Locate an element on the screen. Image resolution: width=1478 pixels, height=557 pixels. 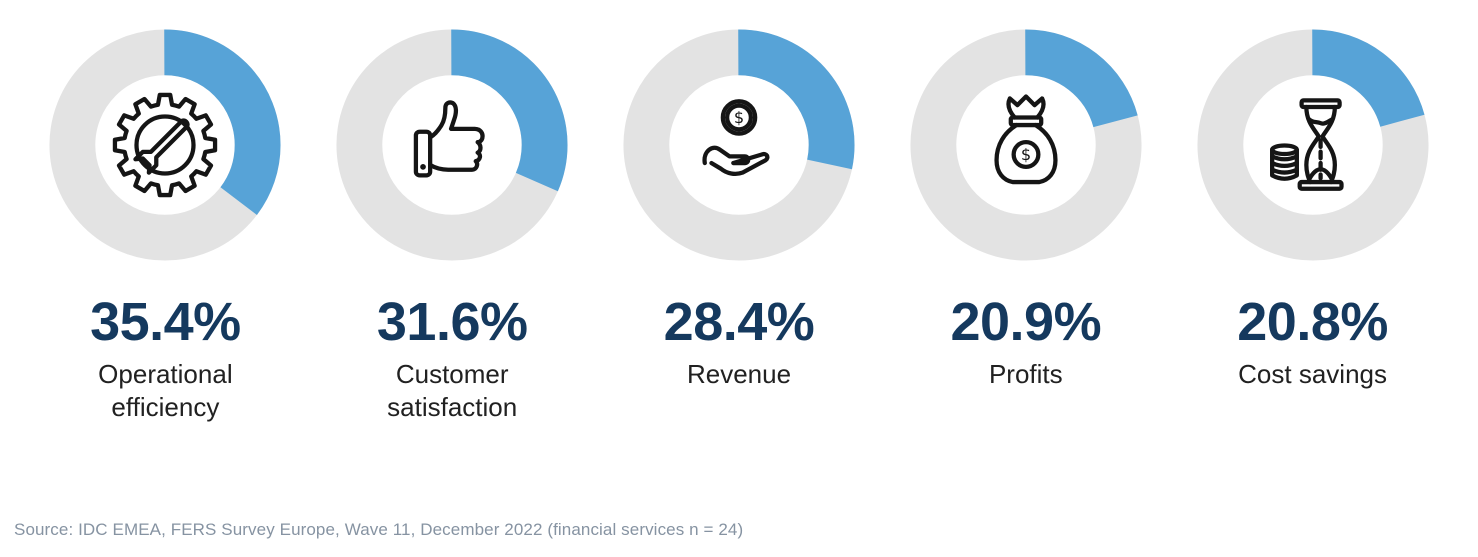
hourglass-coins-icon is located at coordinates (1313, 145).